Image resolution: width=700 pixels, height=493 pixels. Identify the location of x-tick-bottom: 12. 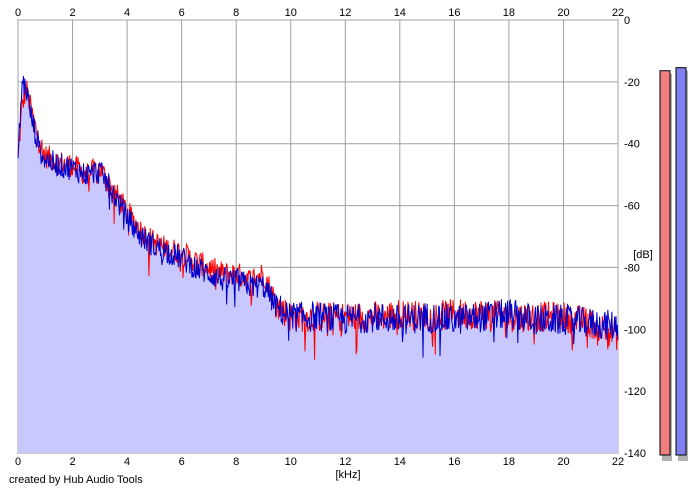
(345, 462).